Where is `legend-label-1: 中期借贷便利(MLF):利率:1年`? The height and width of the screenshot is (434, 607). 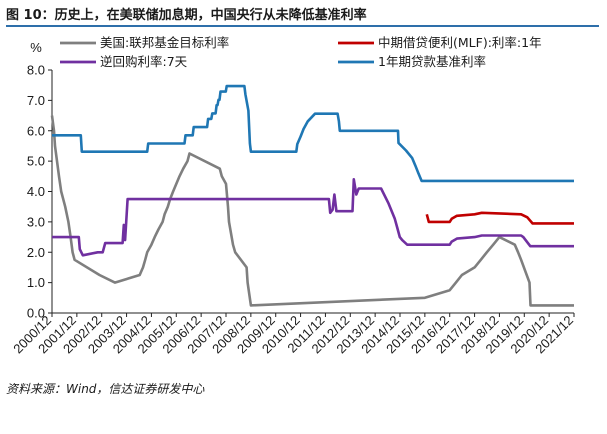
legend-label-1: 中期借贷便利(MLF):利率:1年 is located at coordinates (460, 42).